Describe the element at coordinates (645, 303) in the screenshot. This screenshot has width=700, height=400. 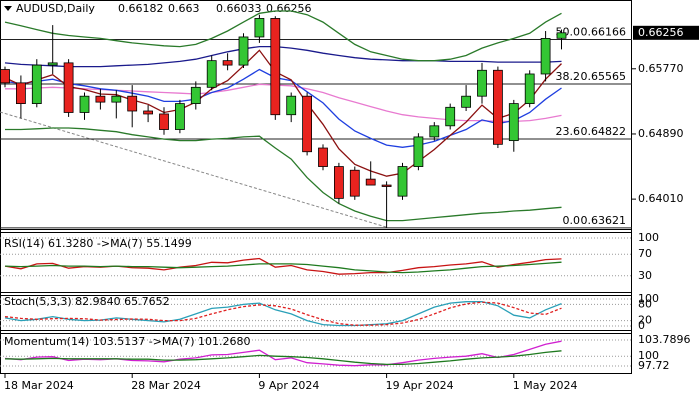
I see `y-tick-label: 80` at that location.